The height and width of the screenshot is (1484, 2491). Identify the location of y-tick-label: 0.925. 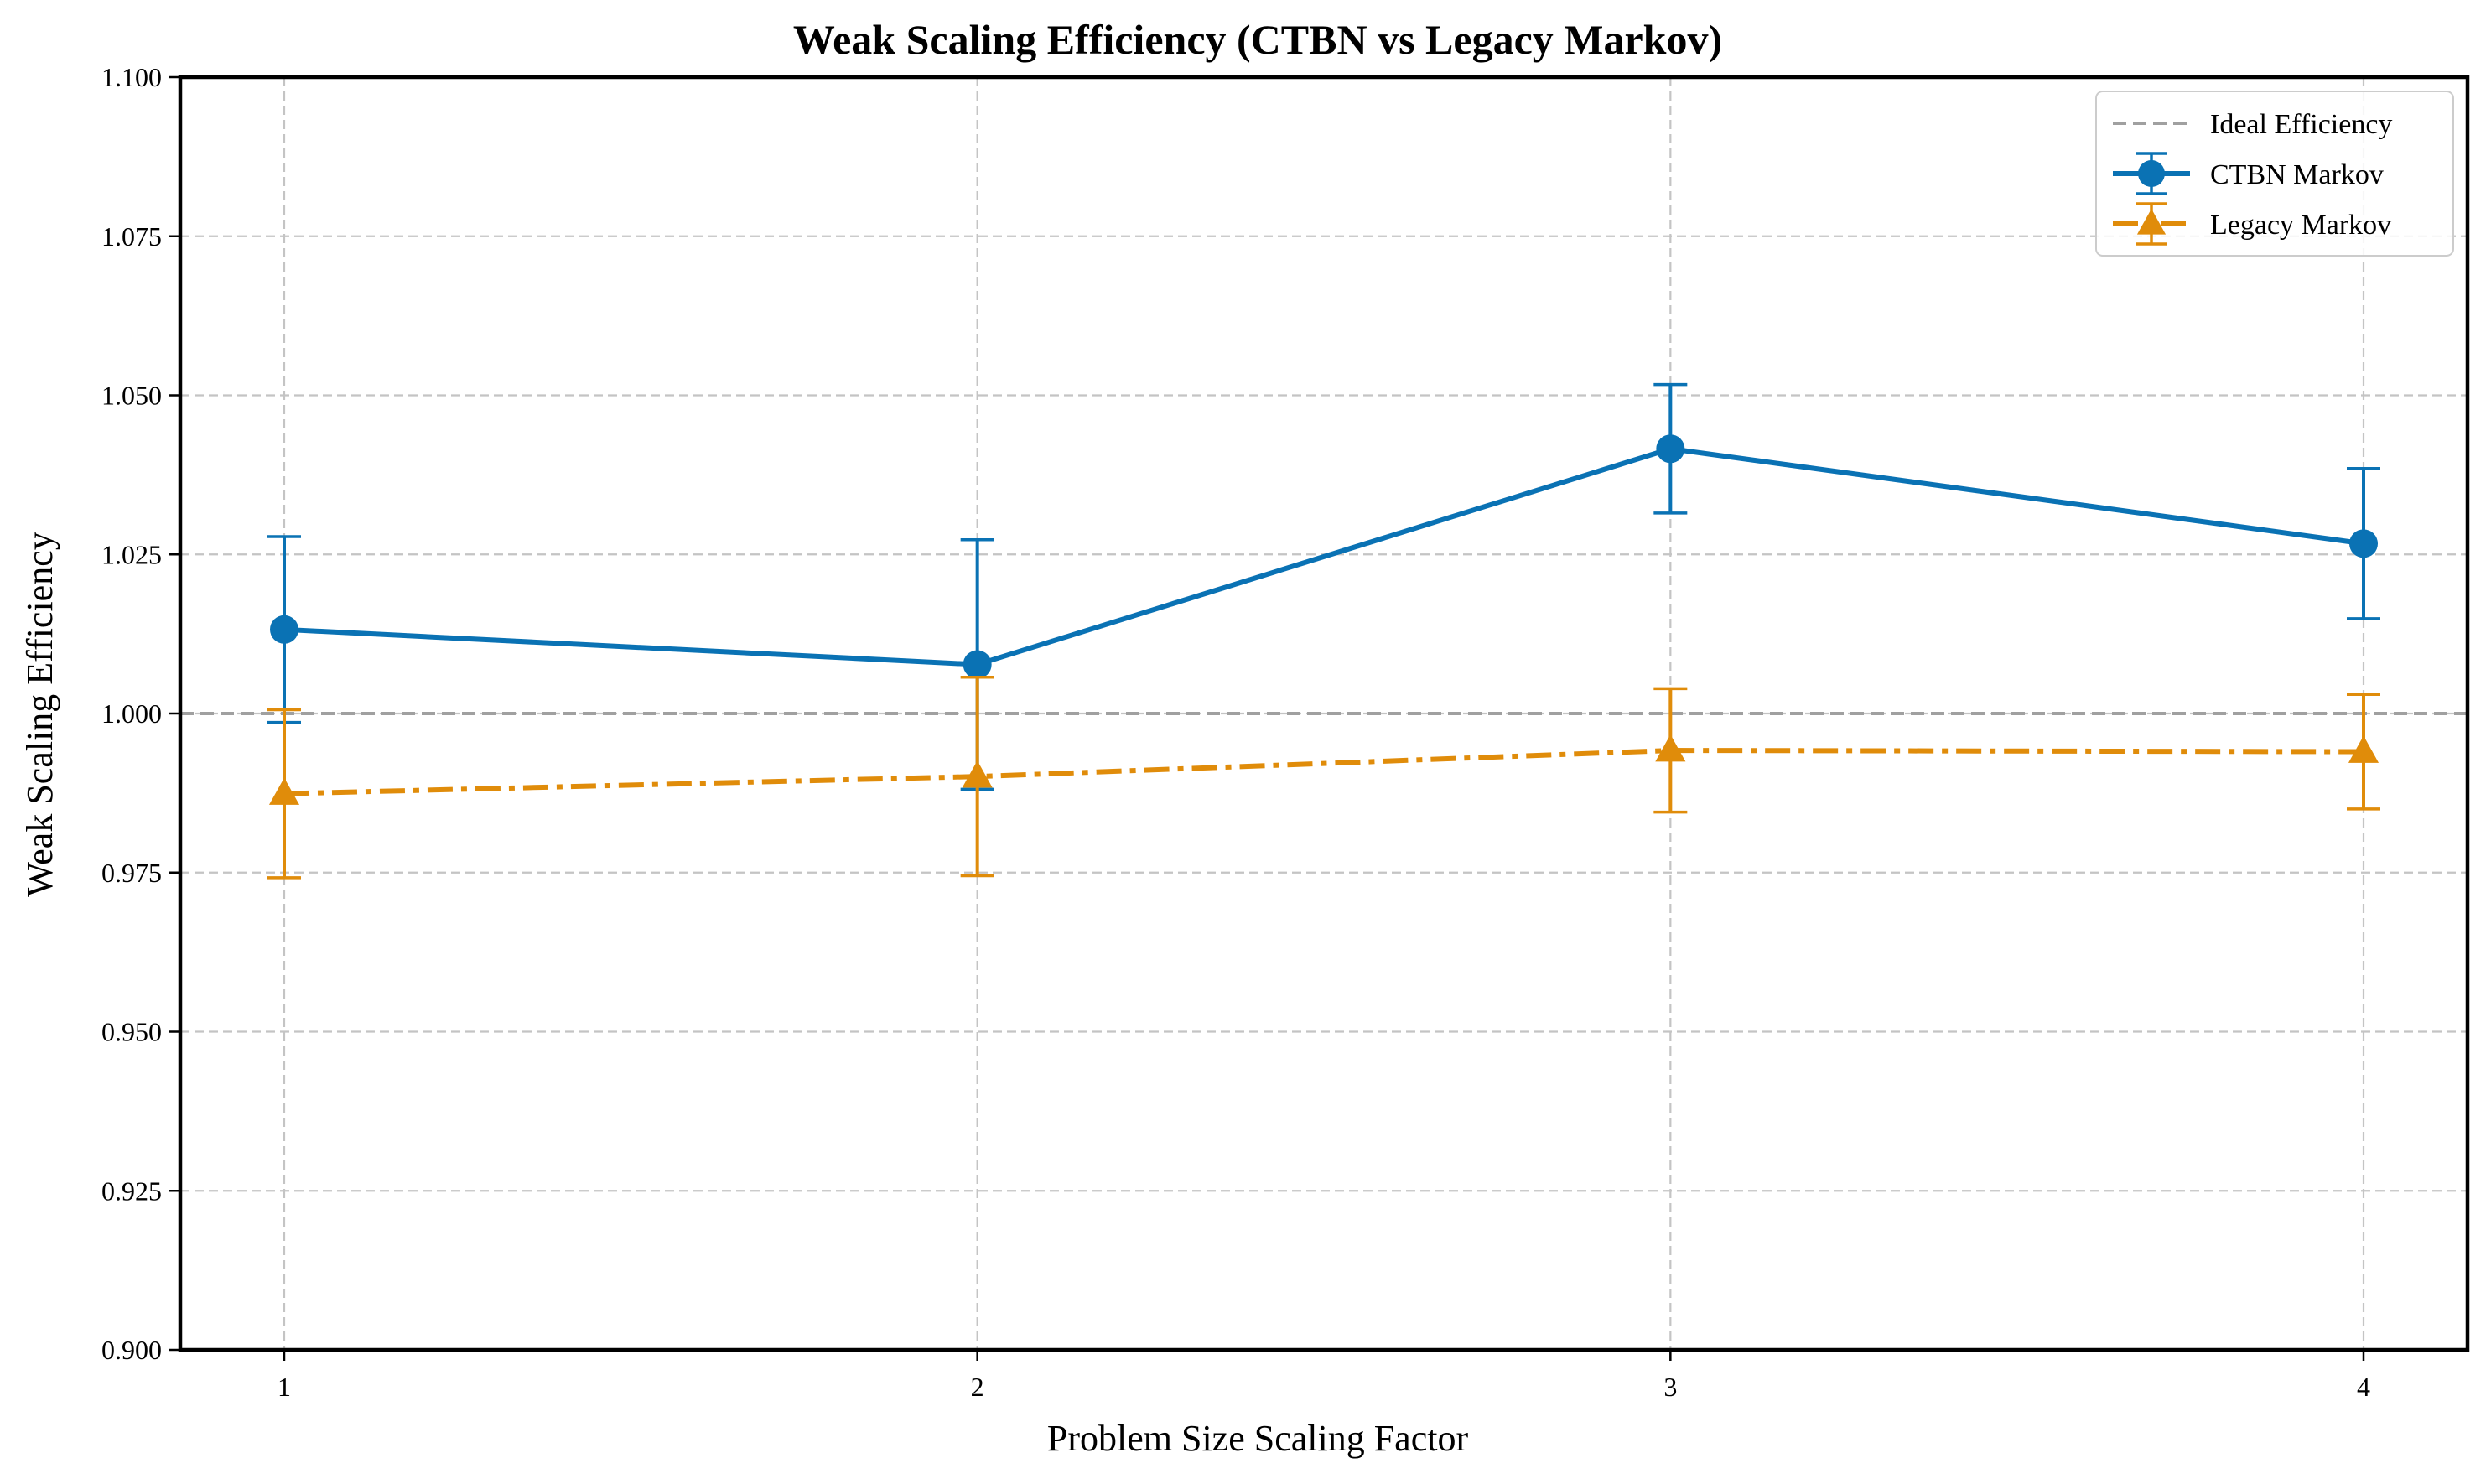
(131, 1190).